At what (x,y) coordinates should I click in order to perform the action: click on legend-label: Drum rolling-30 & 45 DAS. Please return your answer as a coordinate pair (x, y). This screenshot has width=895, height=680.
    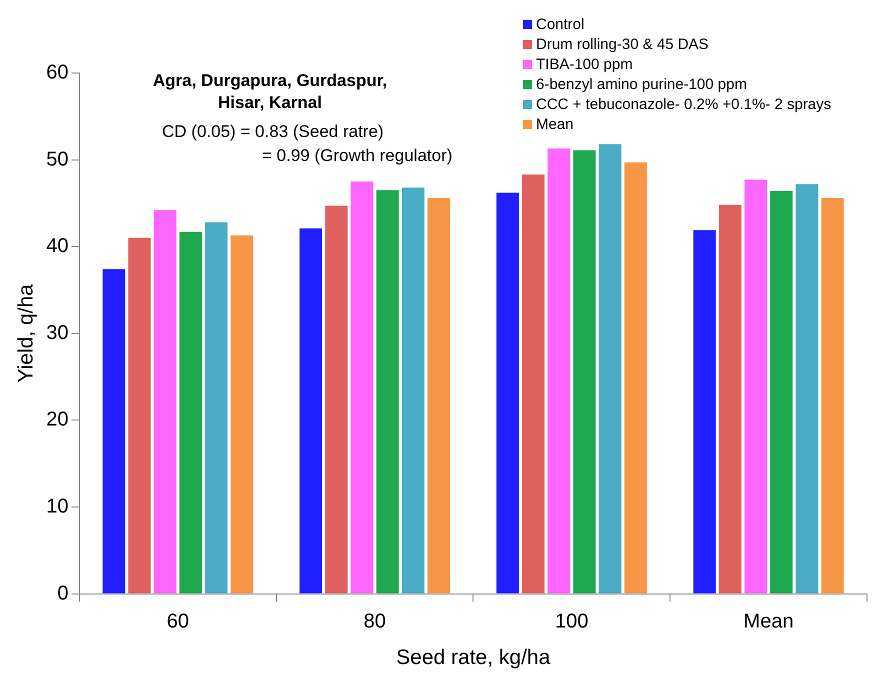
    Looking at the image, I should click on (622, 45).